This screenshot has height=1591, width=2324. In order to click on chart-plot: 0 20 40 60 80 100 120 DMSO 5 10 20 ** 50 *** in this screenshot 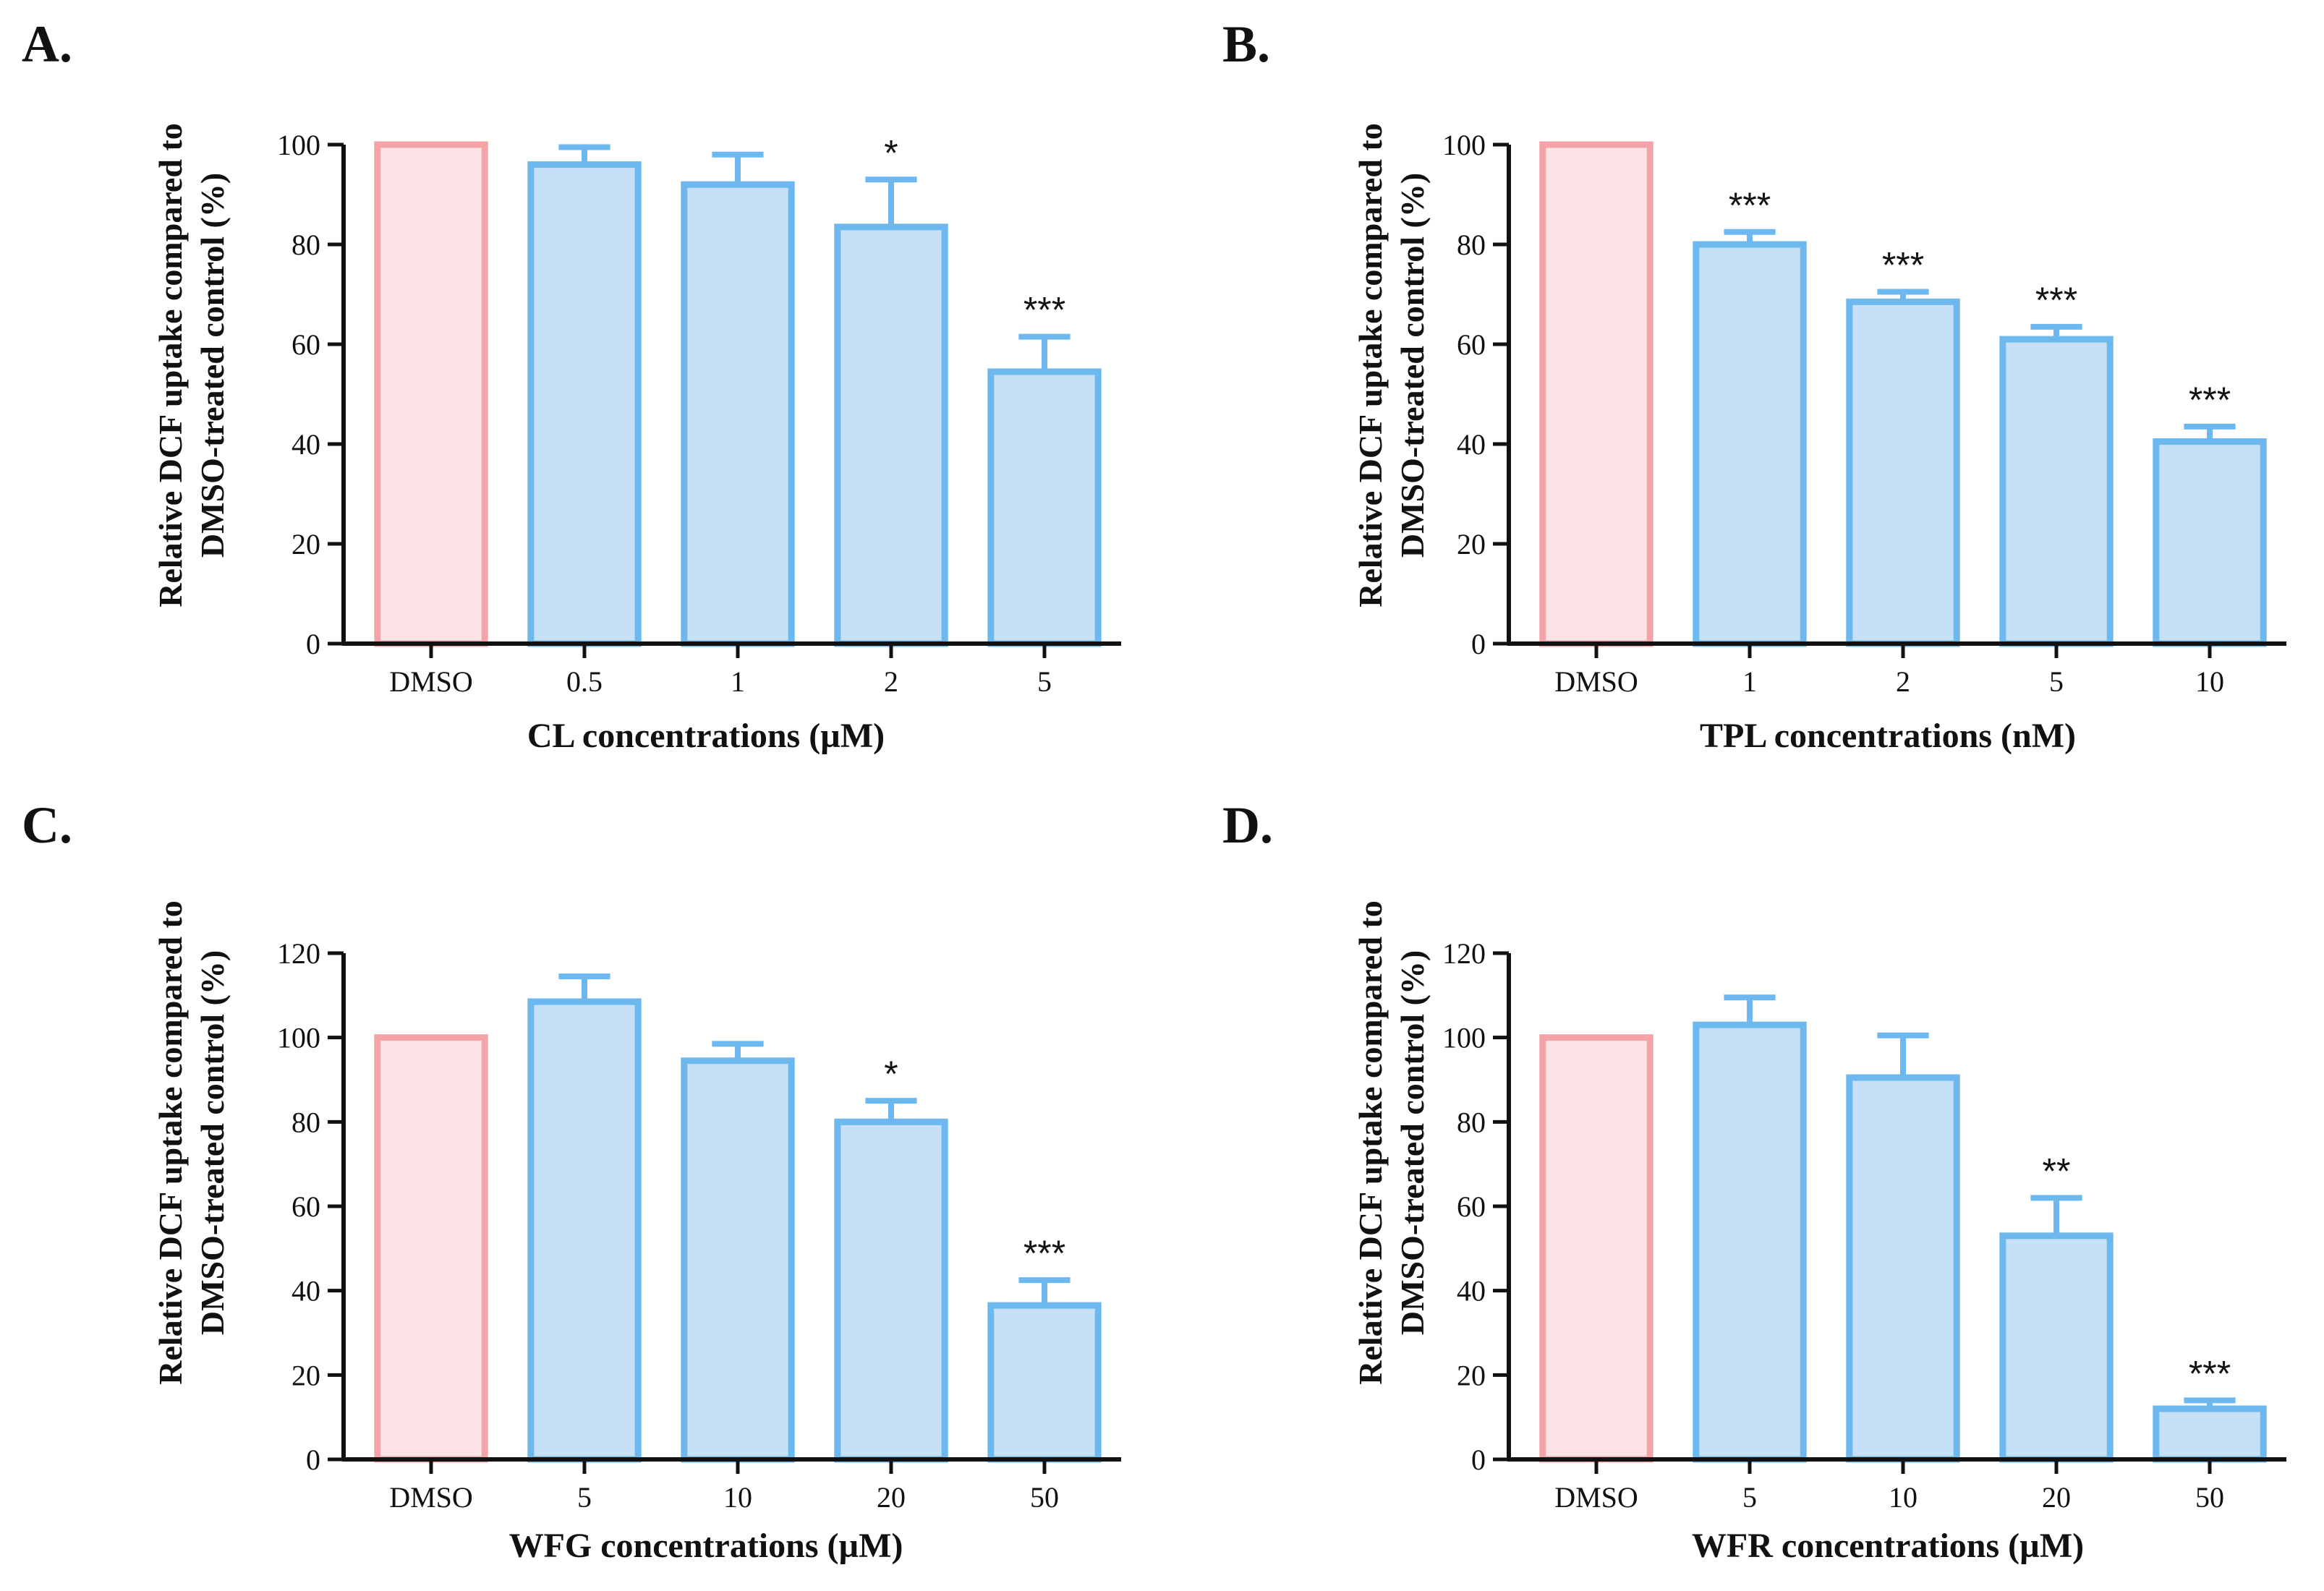, I will do `click(1864, 1225)`.